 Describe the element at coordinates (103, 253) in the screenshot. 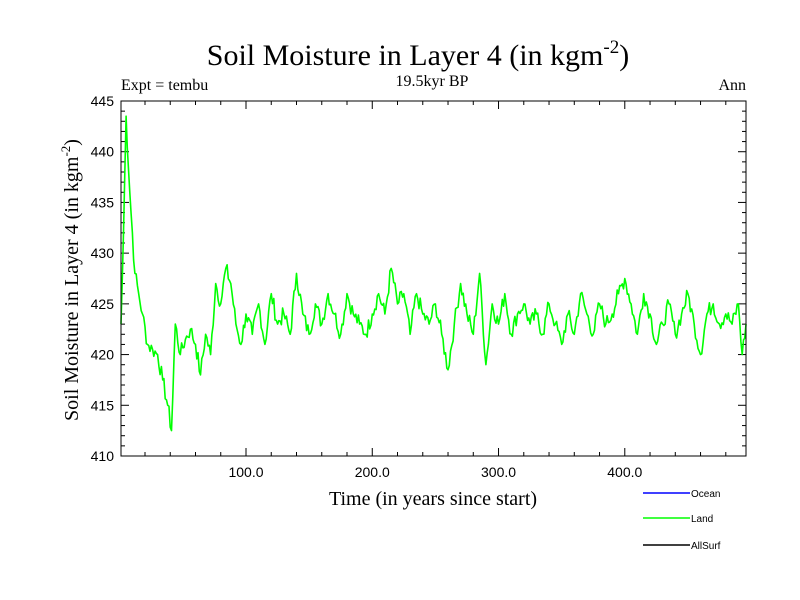

I see `y-tick-label: 430` at that location.